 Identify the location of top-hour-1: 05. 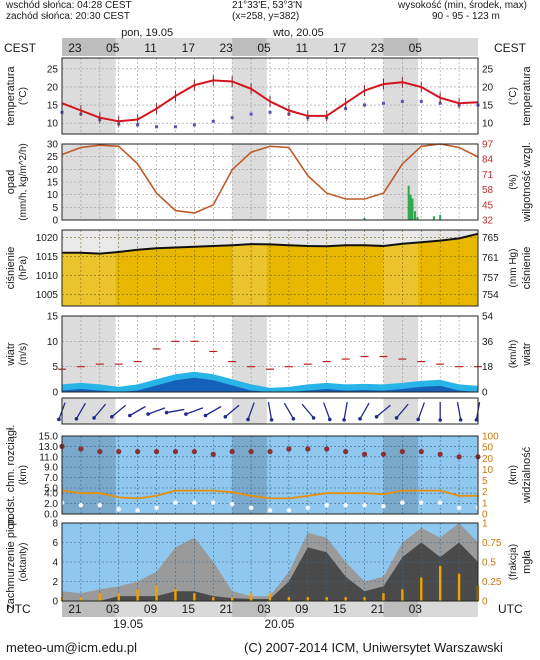
(113, 48).